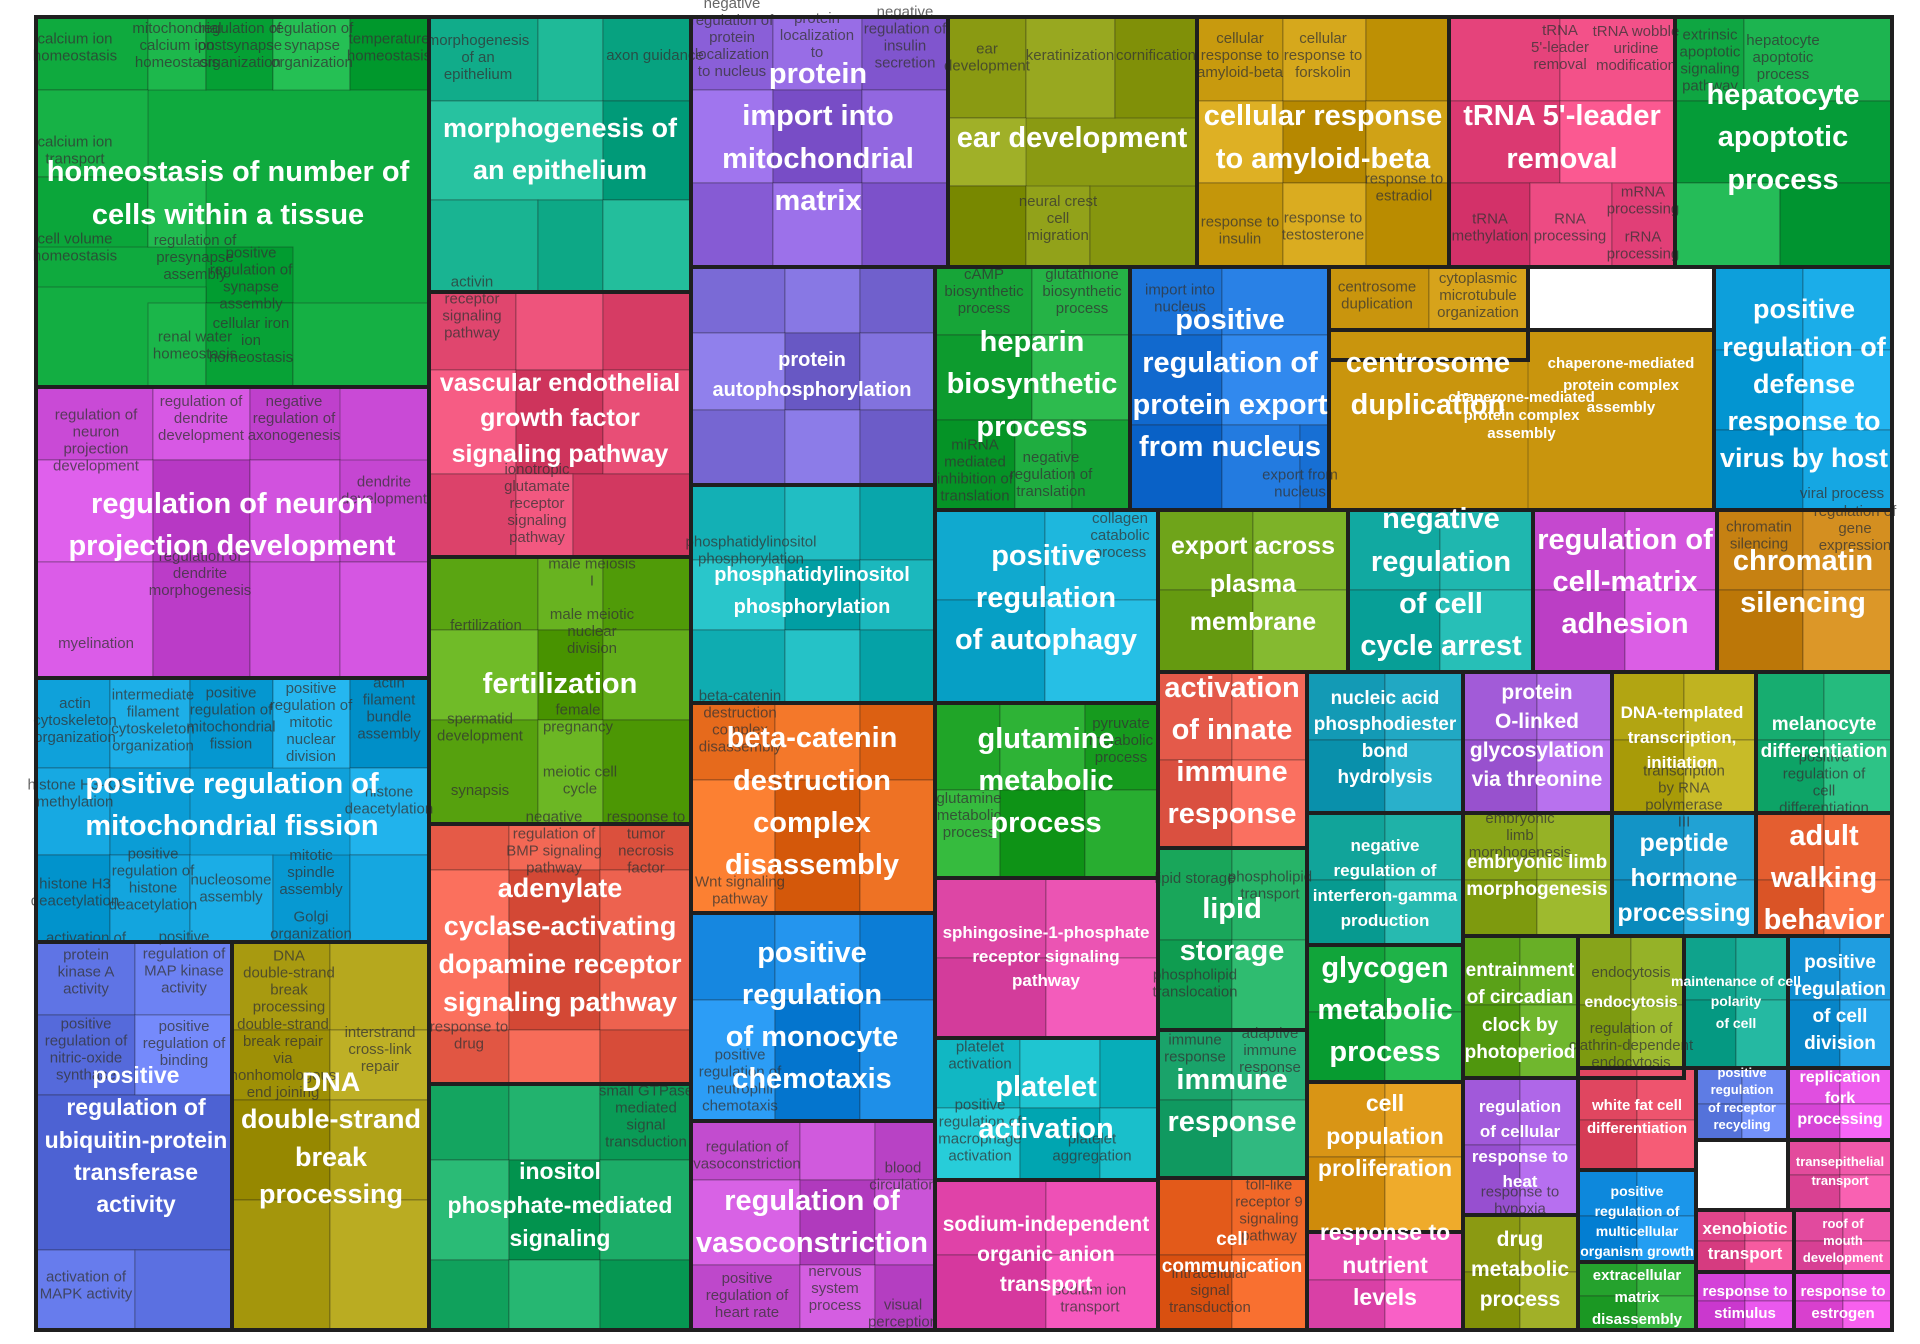  I want to click on group-label: sodium-independent organic anion transport, so click(1046, 1254).